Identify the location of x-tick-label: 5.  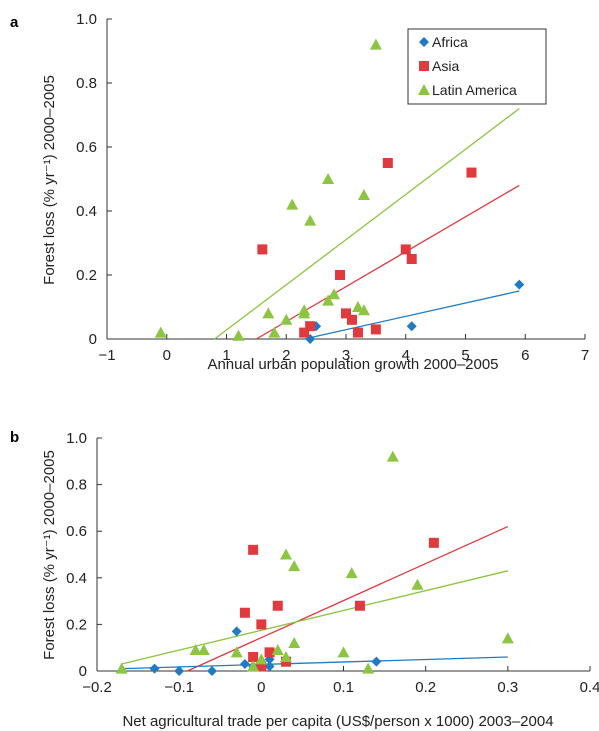
(465, 355).